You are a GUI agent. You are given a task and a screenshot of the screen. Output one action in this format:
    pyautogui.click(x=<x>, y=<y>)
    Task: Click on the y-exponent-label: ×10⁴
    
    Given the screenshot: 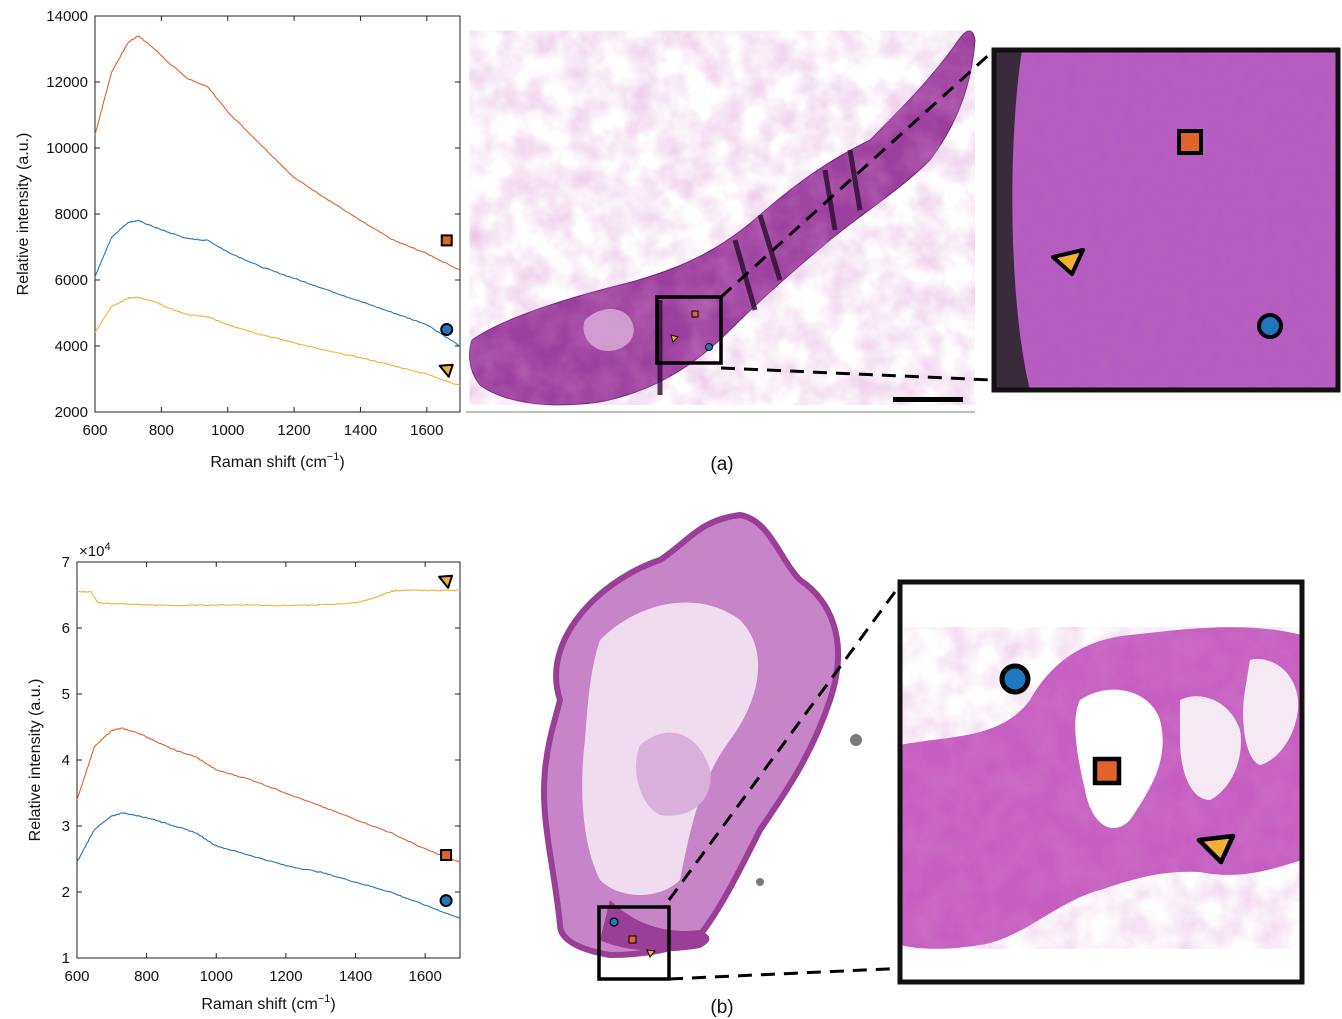 What is the action you would take?
    pyautogui.click(x=95, y=550)
    